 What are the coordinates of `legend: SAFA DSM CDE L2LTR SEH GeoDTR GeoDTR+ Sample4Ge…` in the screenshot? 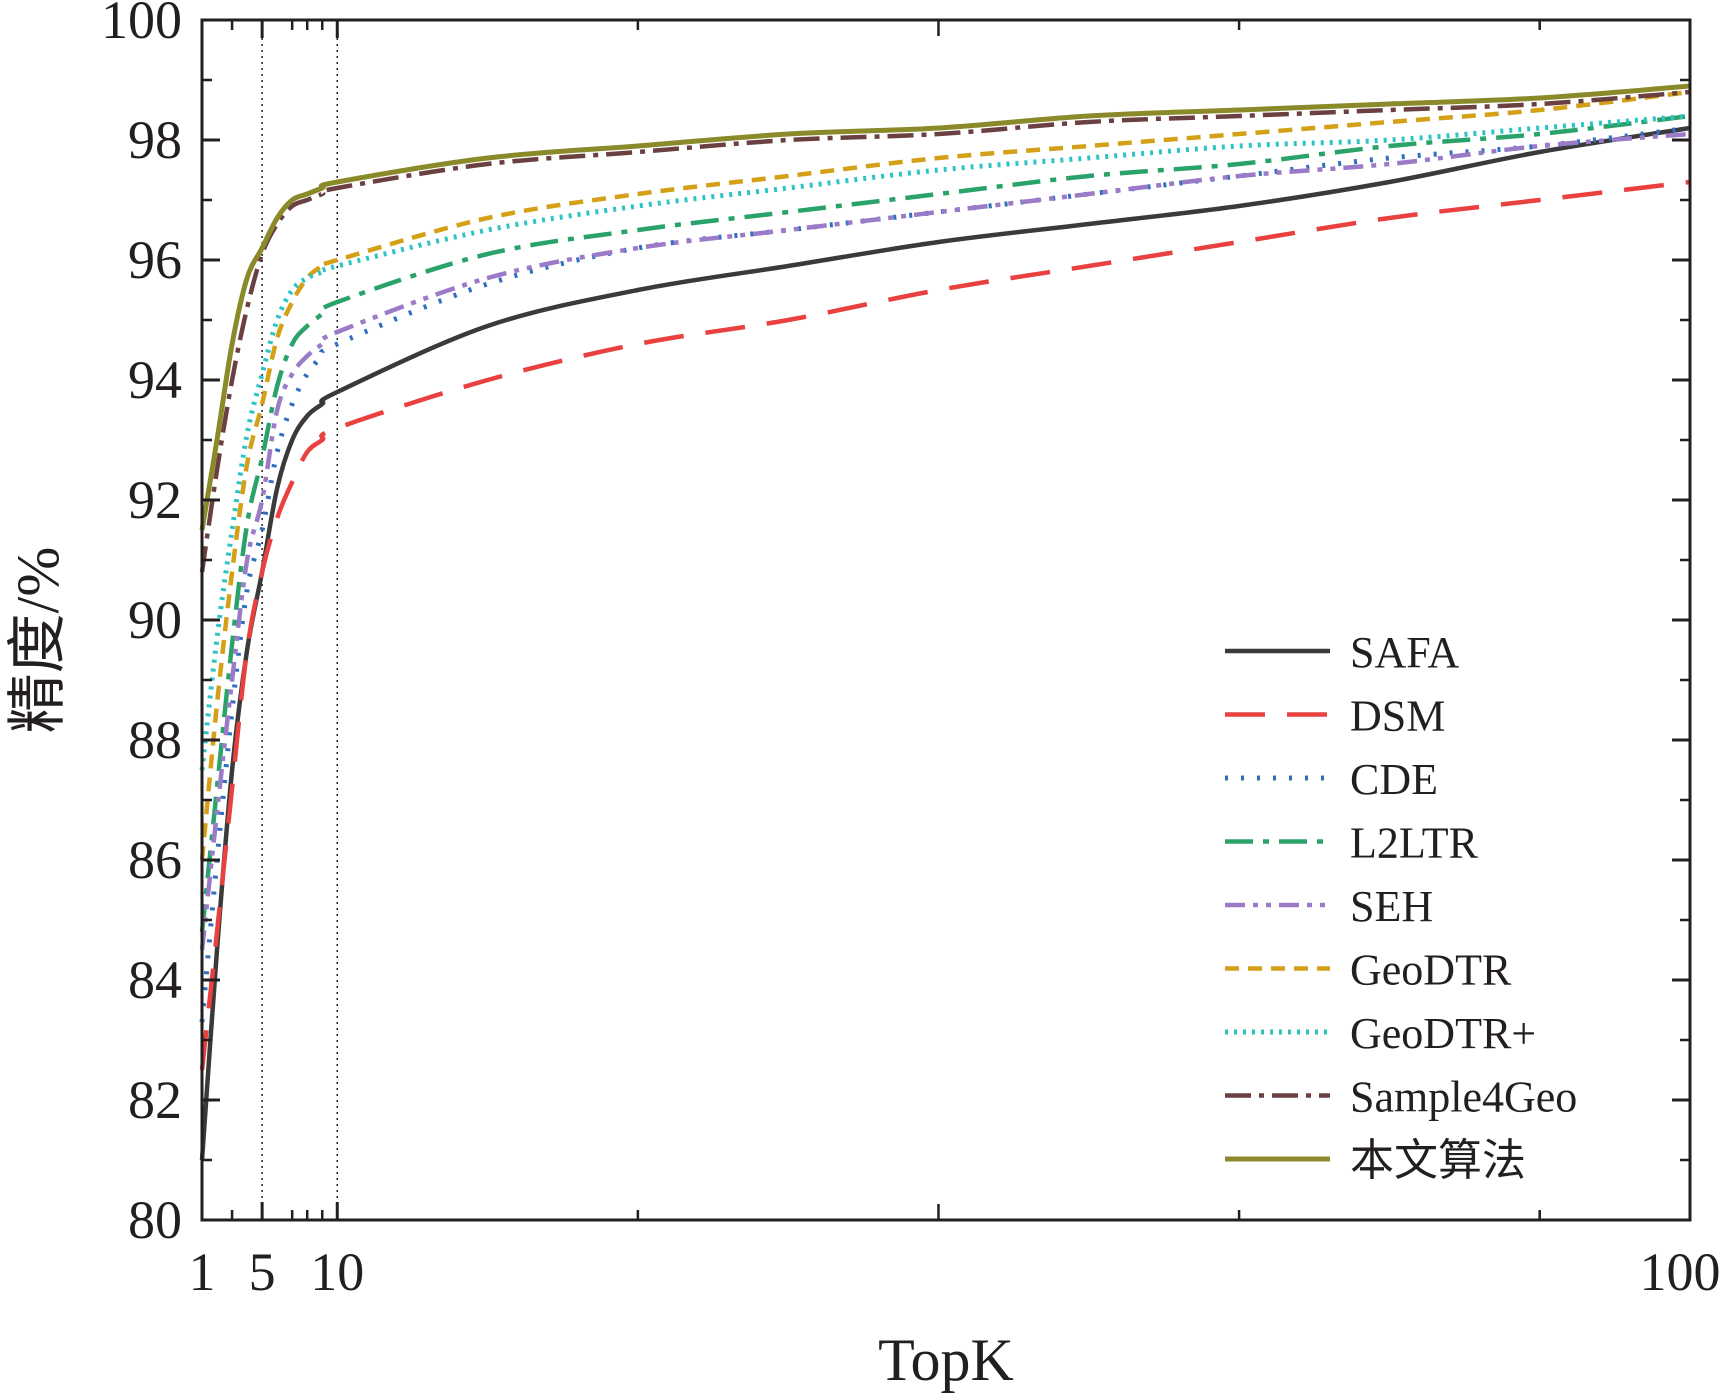 It's located at (1401, 906).